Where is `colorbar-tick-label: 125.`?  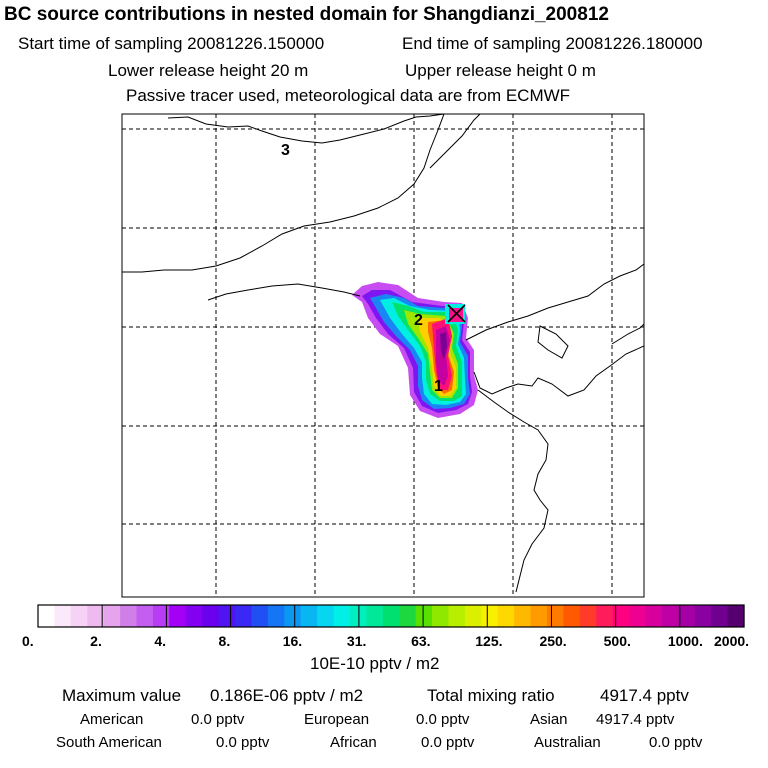
colorbar-tick-label: 125. is located at coordinates (488, 641).